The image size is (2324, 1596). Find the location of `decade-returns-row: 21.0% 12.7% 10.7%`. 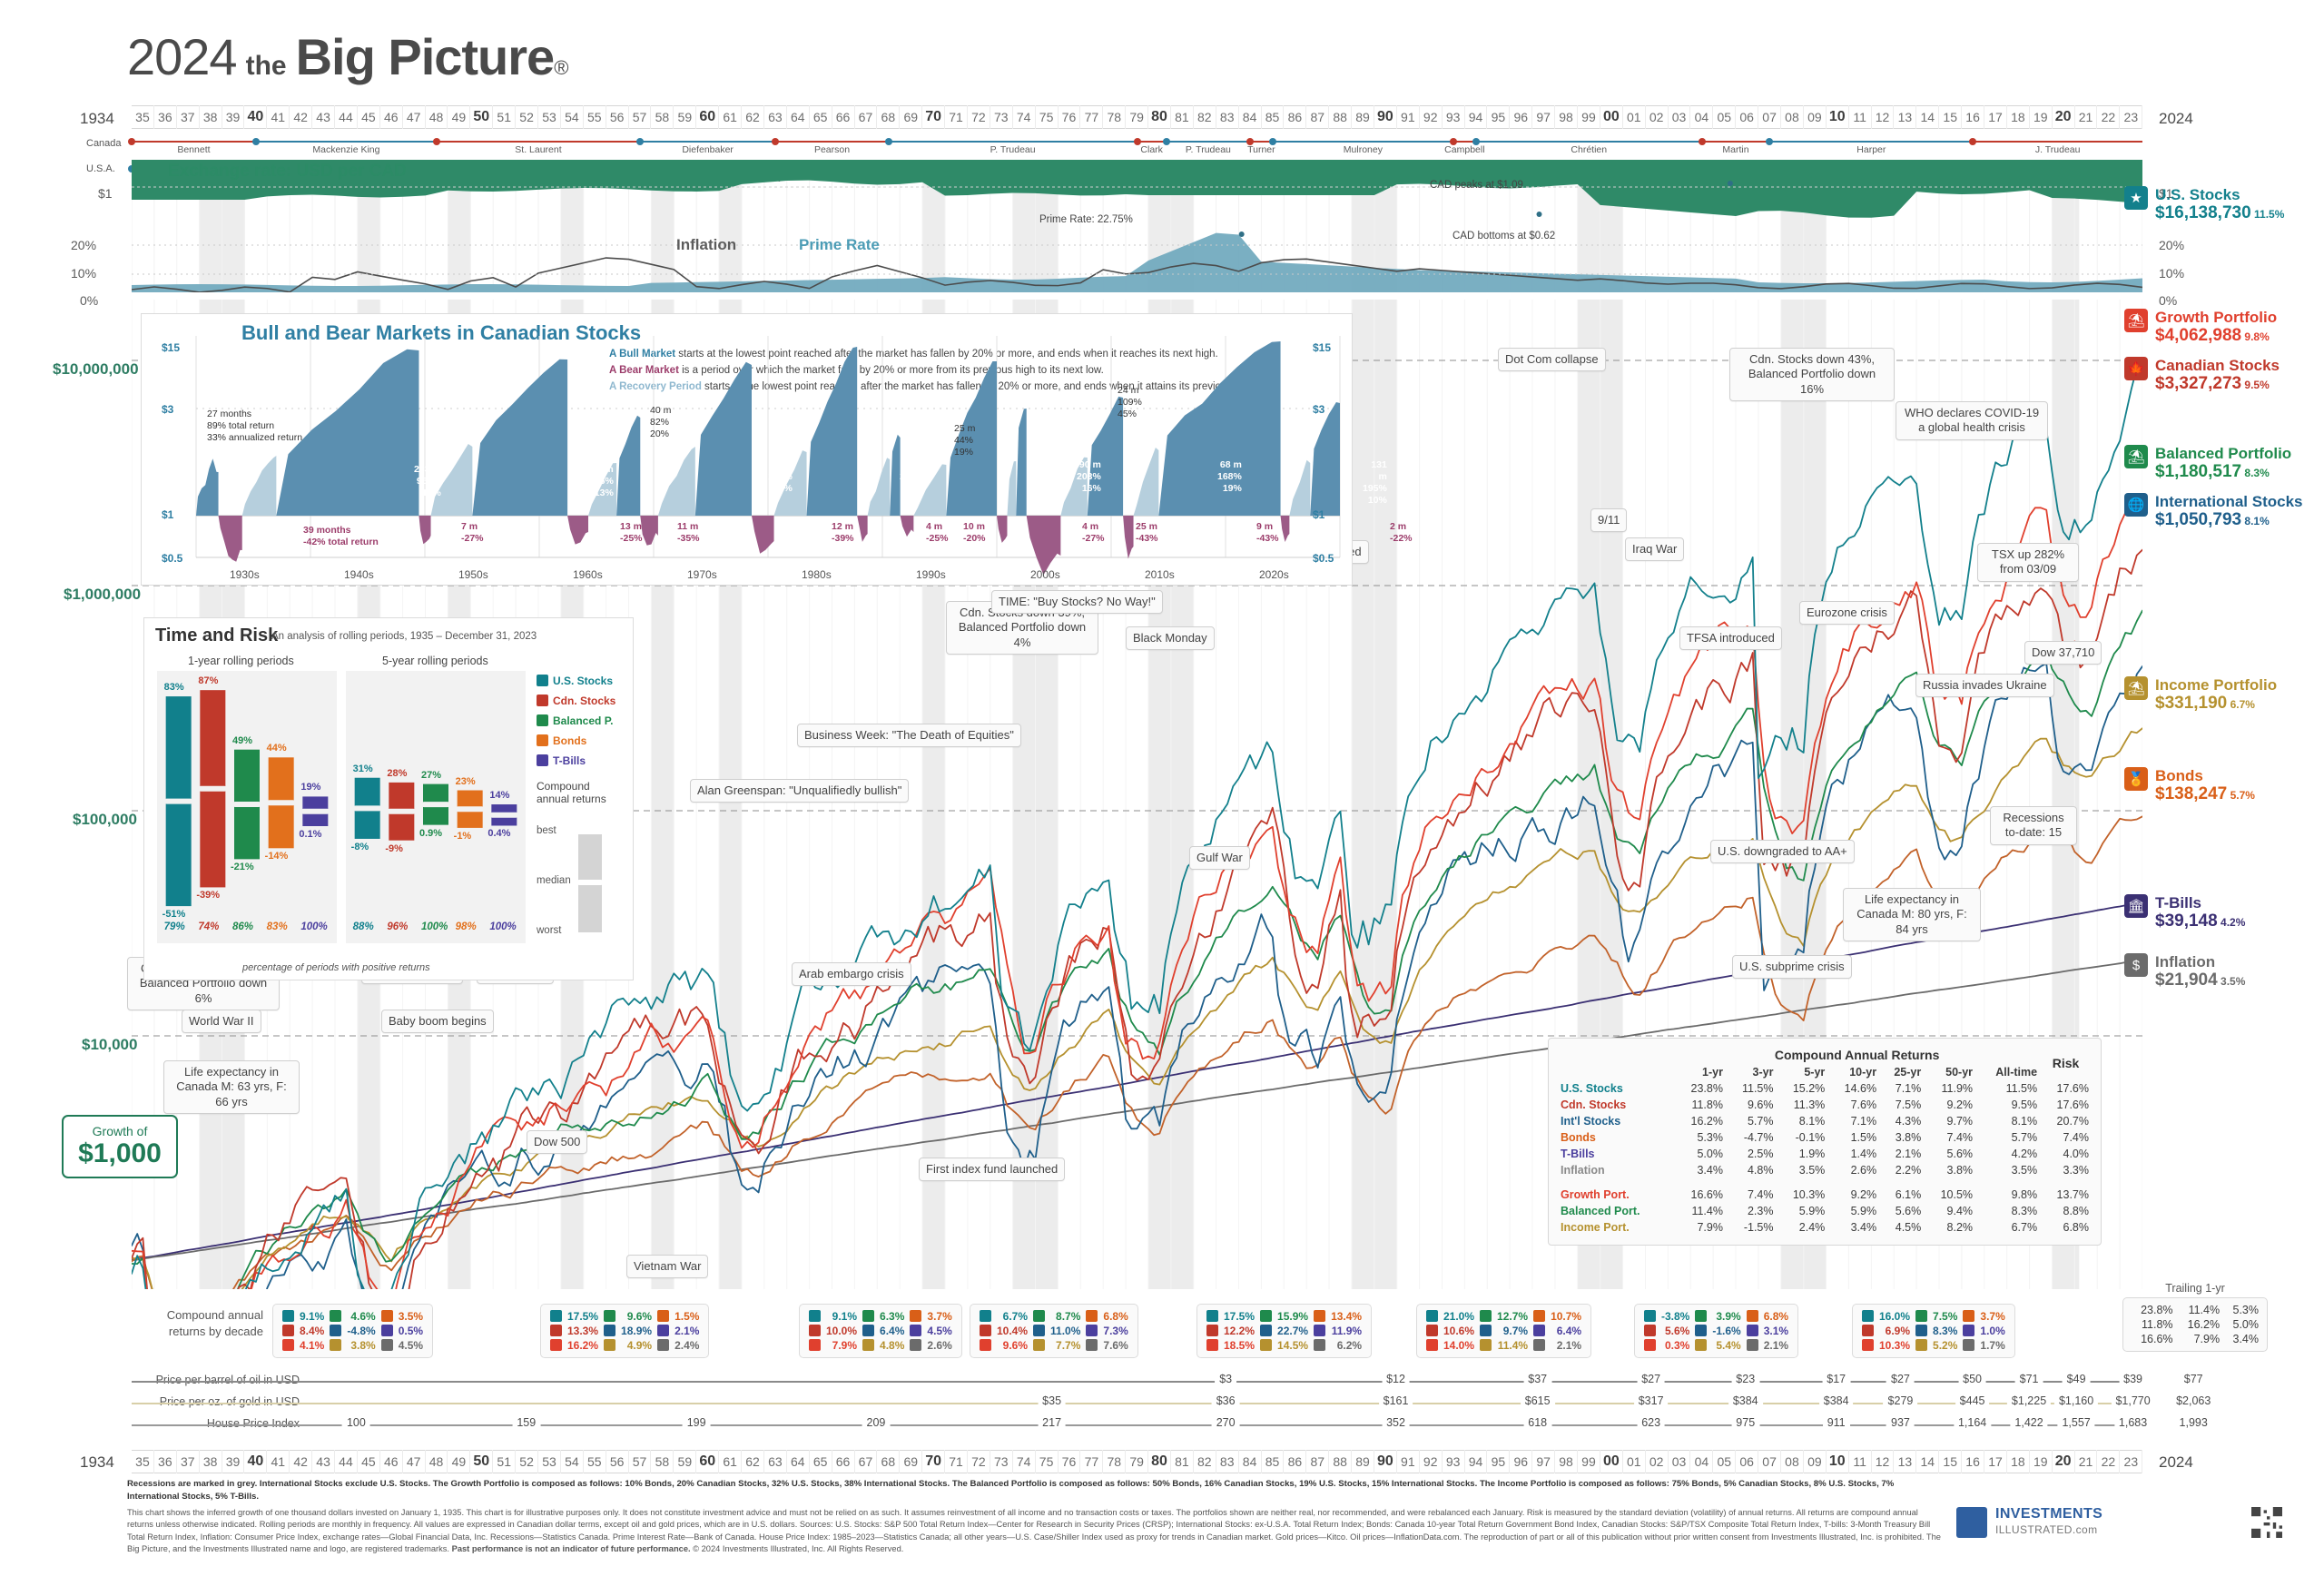

decade-returns-row: 21.0% 12.7% 10.7% is located at coordinates (1503, 1316).